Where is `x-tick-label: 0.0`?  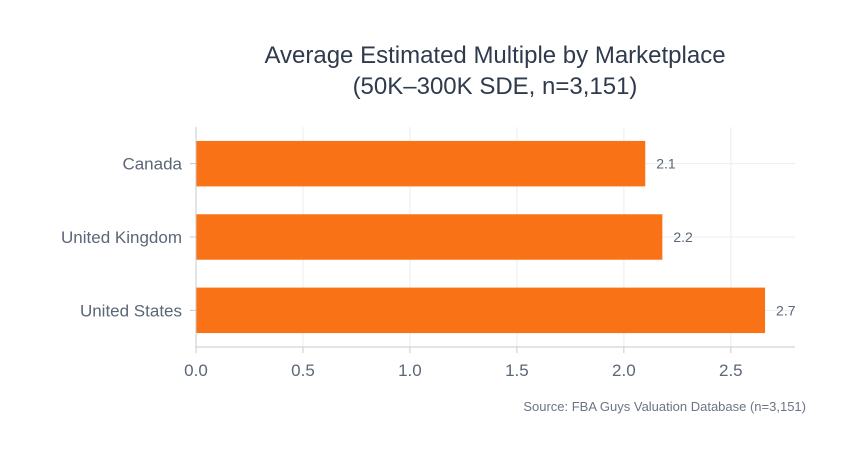 x-tick-label: 0.0 is located at coordinates (196, 370).